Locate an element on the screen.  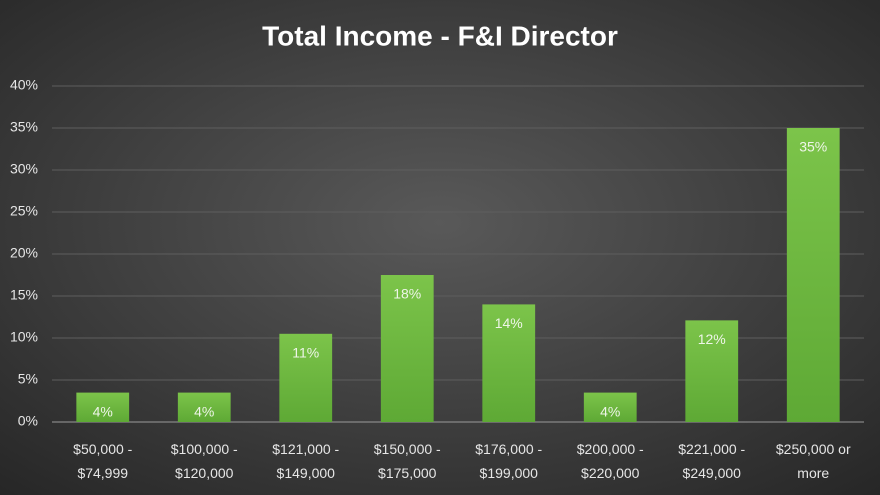
y-tick-label: 20% is located at coordinates (24, 253).